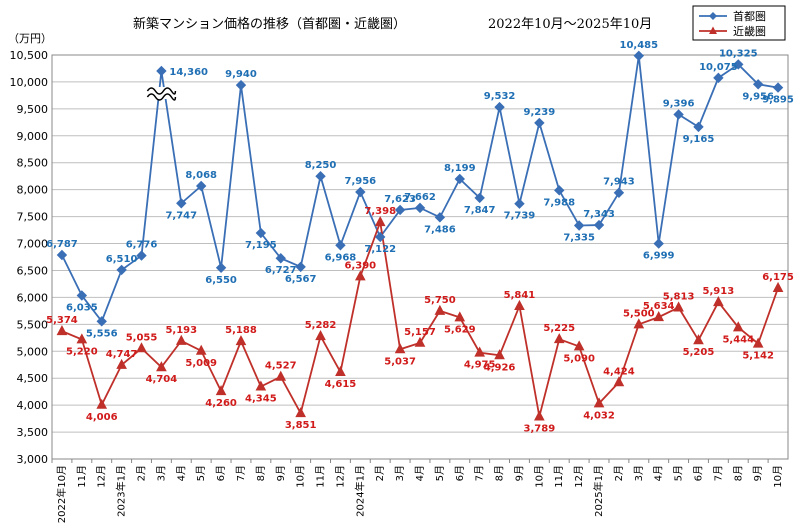  Describe the element at coordinates (639, 313) in the screenshot. I see `data-label: 5,500` at that location.